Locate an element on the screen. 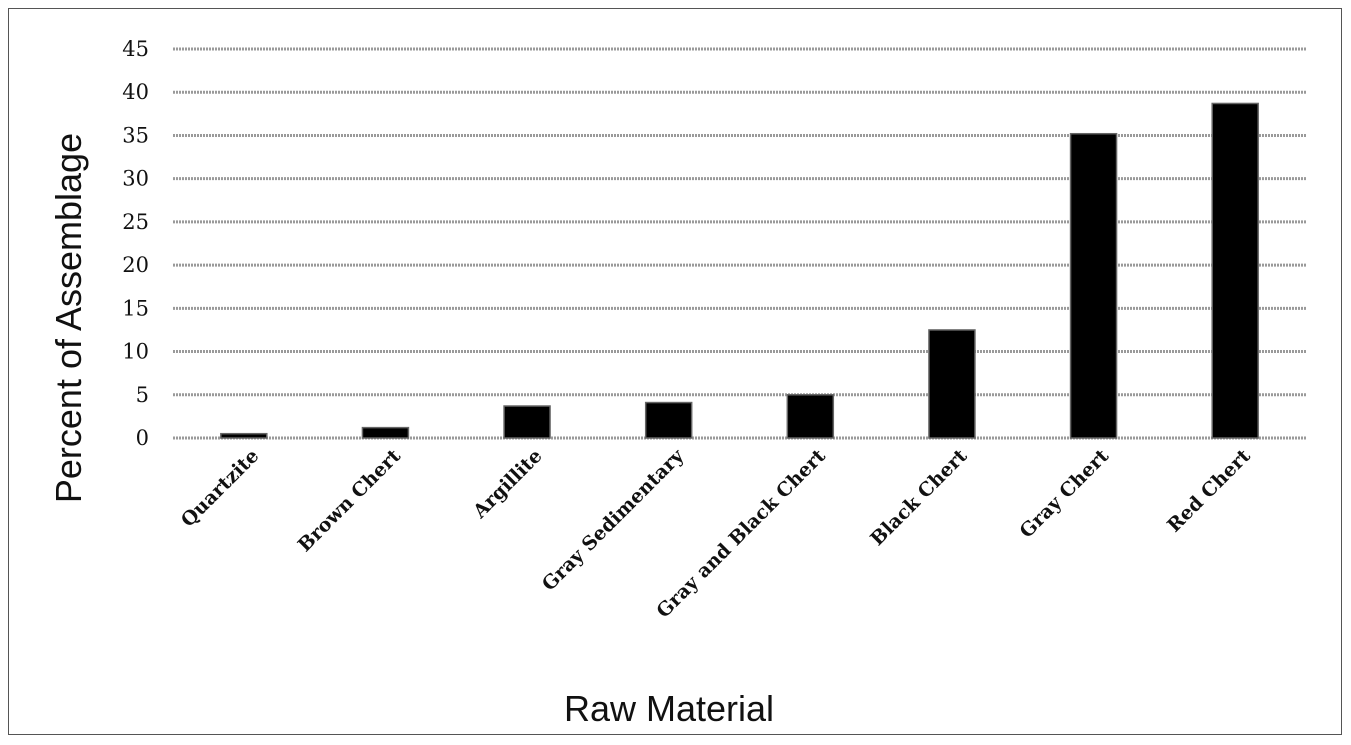 The width and height of the screenshot is (1351, 745). x-tick-label: Black Chert is located at coordinates (918, 497).